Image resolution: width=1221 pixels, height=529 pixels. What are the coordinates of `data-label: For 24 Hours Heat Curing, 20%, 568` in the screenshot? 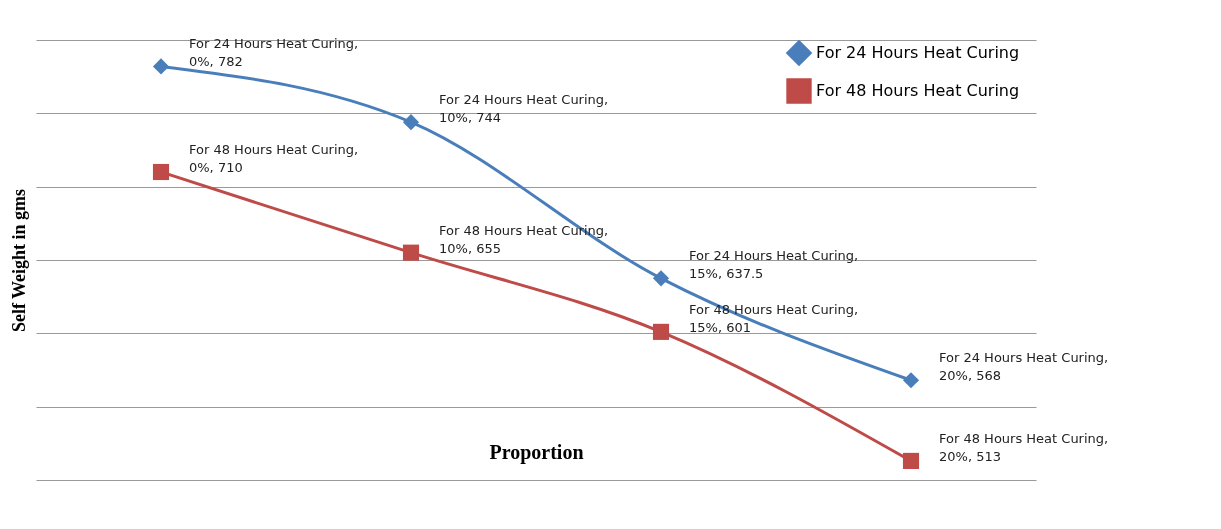 It's located at (1024, 367).